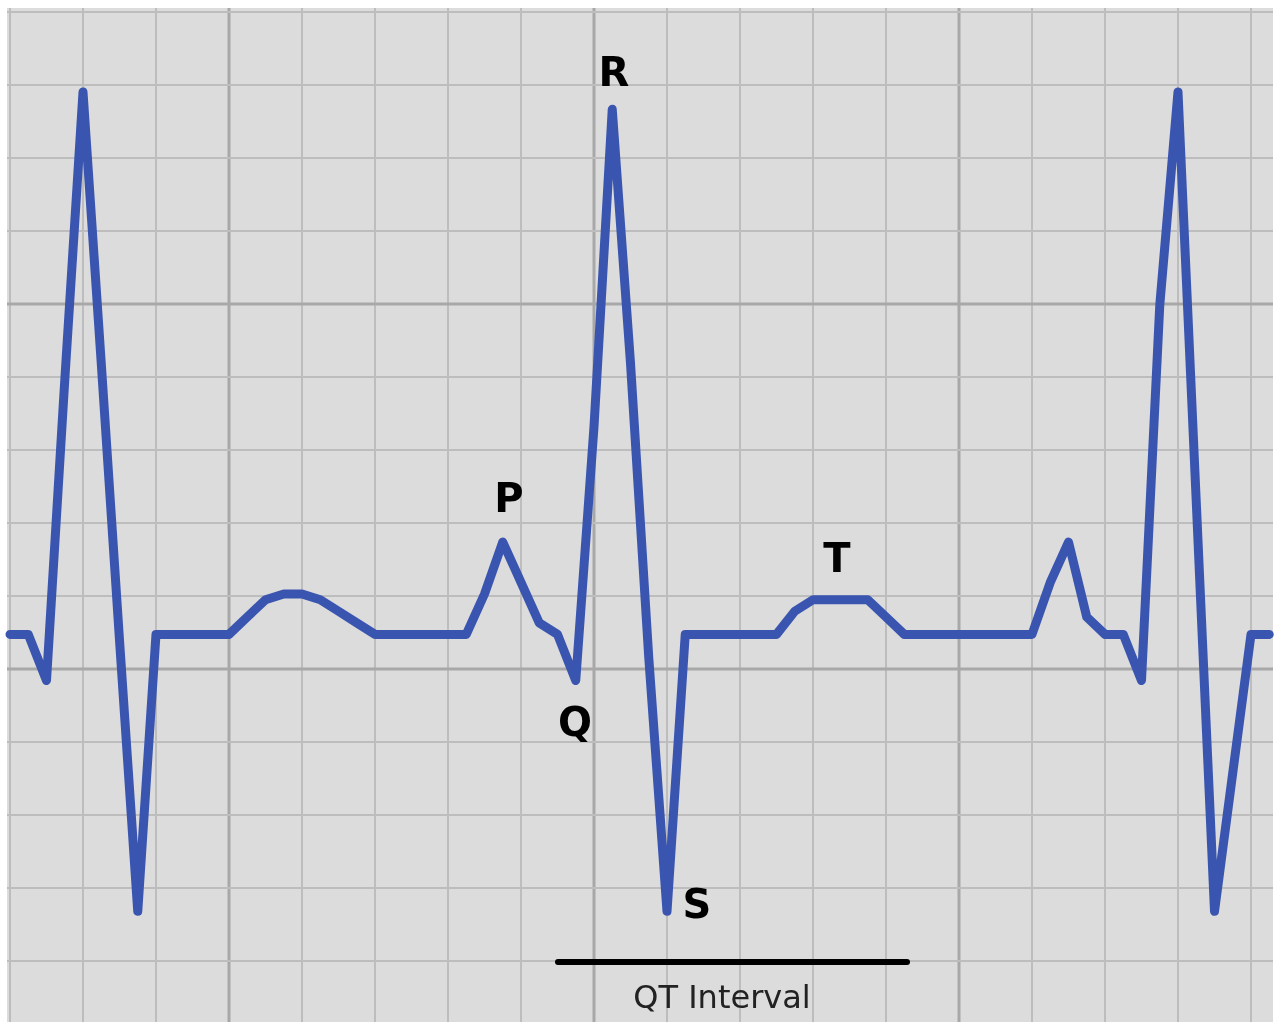 Image resolution: width=1275 pixels, height=1024 pixels. What do you see at coordinates (837, 558) in the screenshot?
I see `annotation: T` at bounding box center [837, 558].